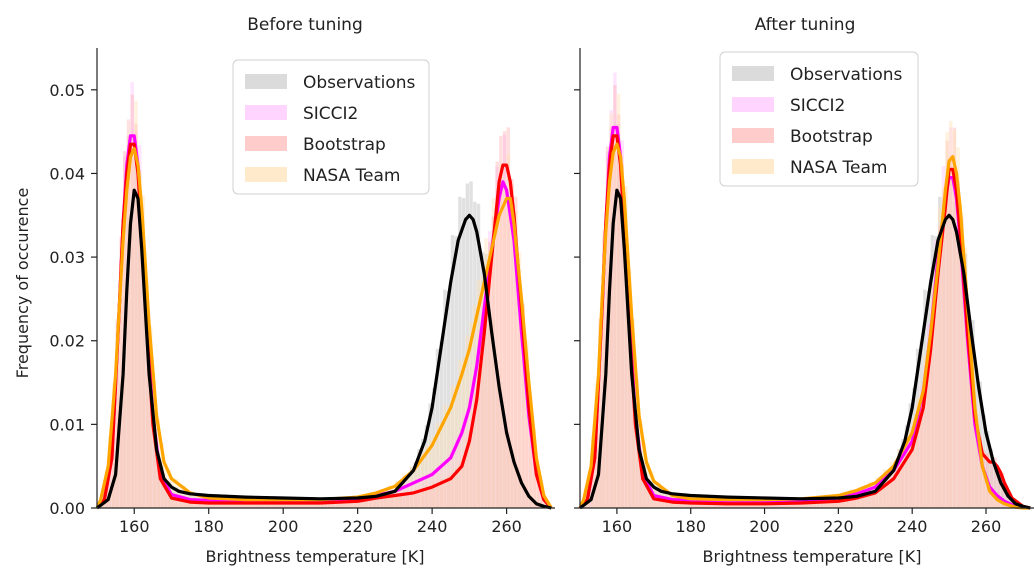  What do you see at coordinates (67, 173) in the screenshot?
I see `y-tick-label: 0.04` at bounding box center [67, 173].